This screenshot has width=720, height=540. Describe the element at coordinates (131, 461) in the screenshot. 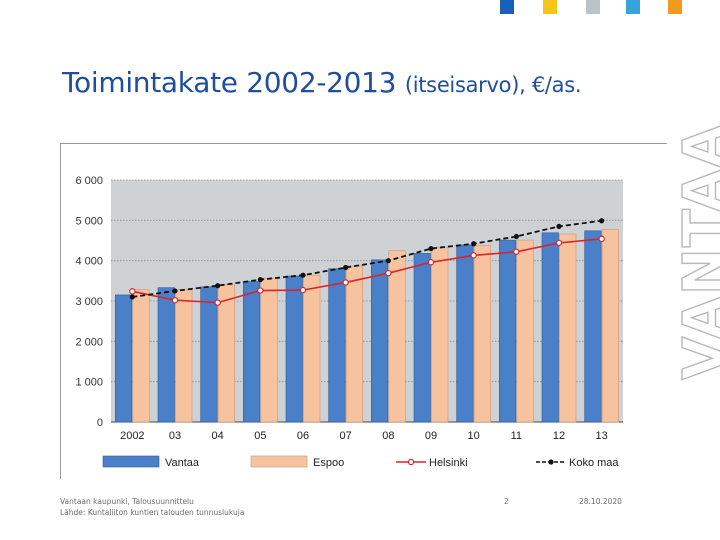

I see `legend-swatch-vantaa` at that location.